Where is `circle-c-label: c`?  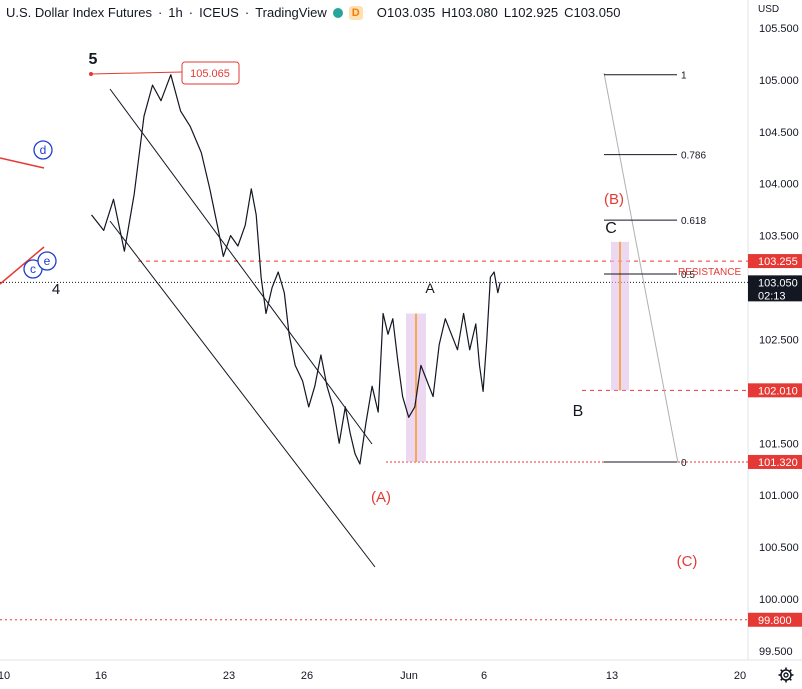
circle-c-label: c is located at coordinates (33, 269).